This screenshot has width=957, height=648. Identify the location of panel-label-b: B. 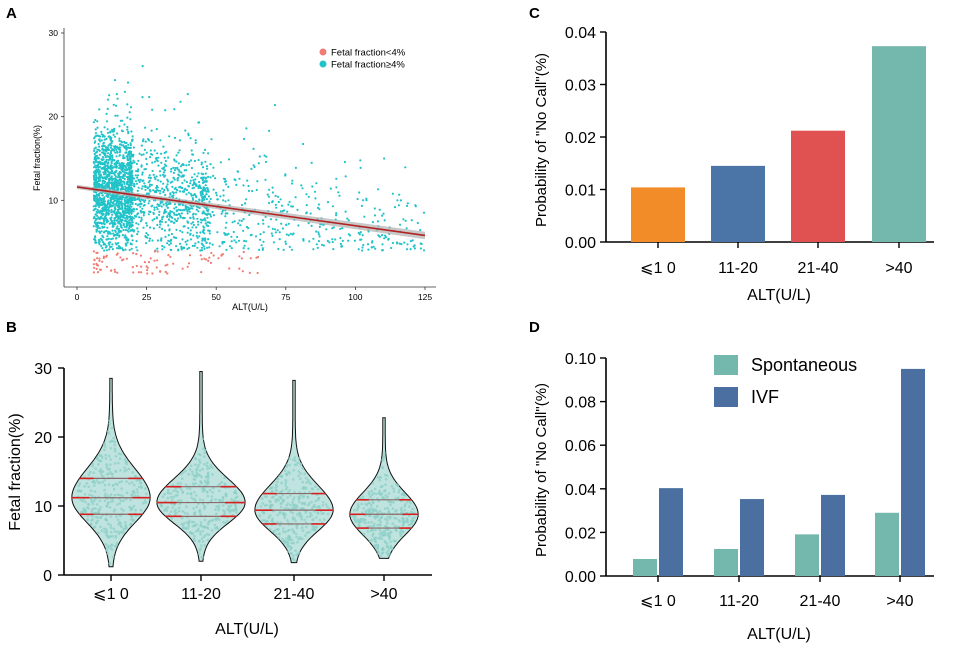
(11, 327).